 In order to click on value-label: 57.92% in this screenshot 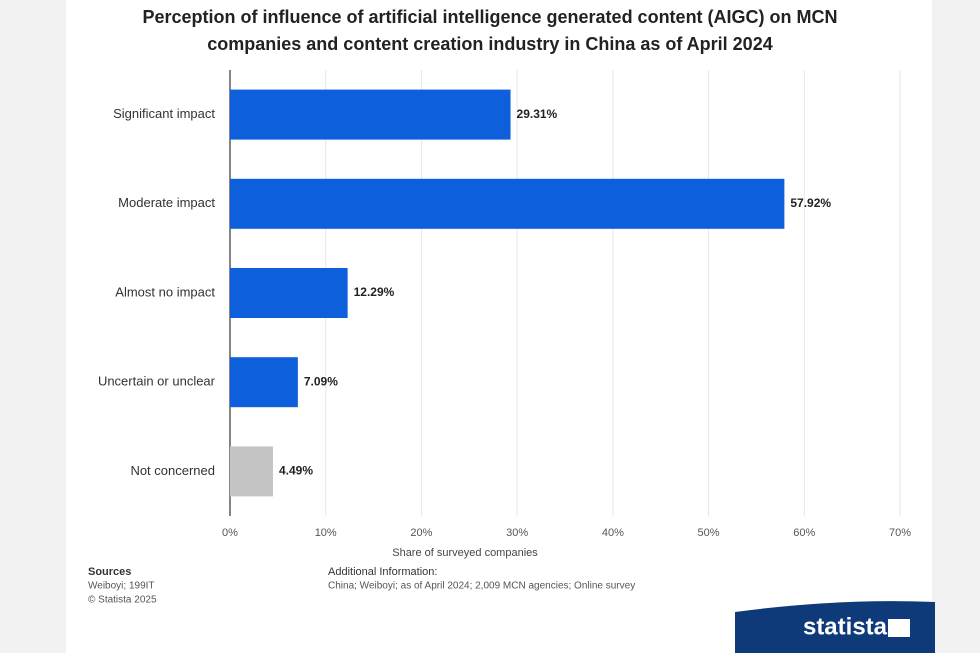, I will do `click(810, 203)`.